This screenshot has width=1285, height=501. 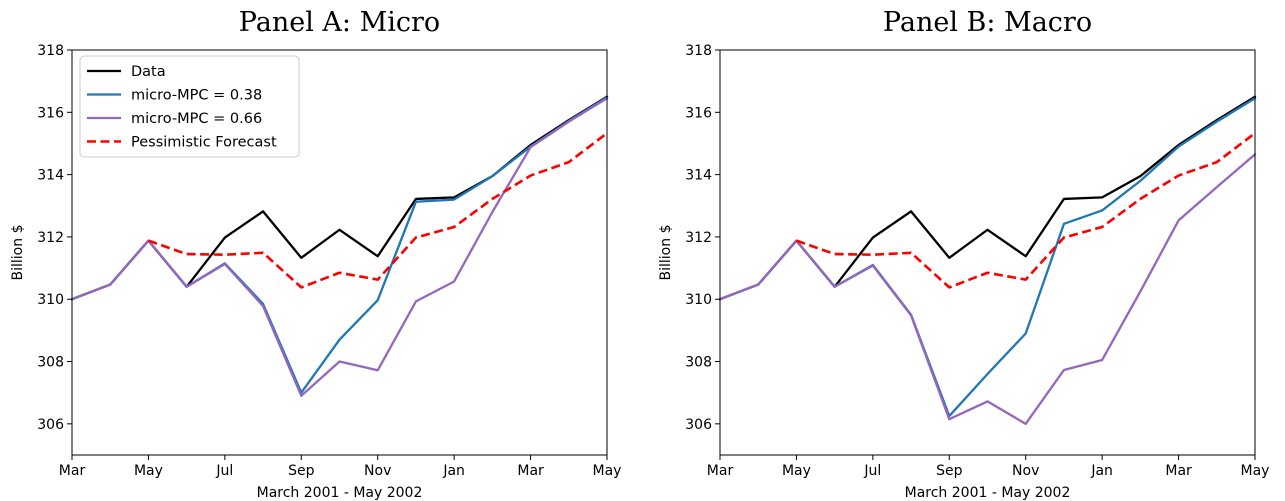 I want to click on panel-b-xtick-label-1: May, so click(x=796, y=471).